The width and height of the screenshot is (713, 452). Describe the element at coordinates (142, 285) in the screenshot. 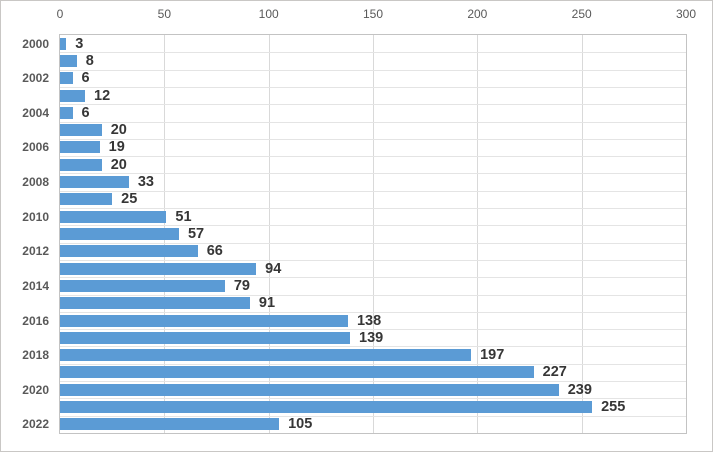

I see `bar-2014` at that location.